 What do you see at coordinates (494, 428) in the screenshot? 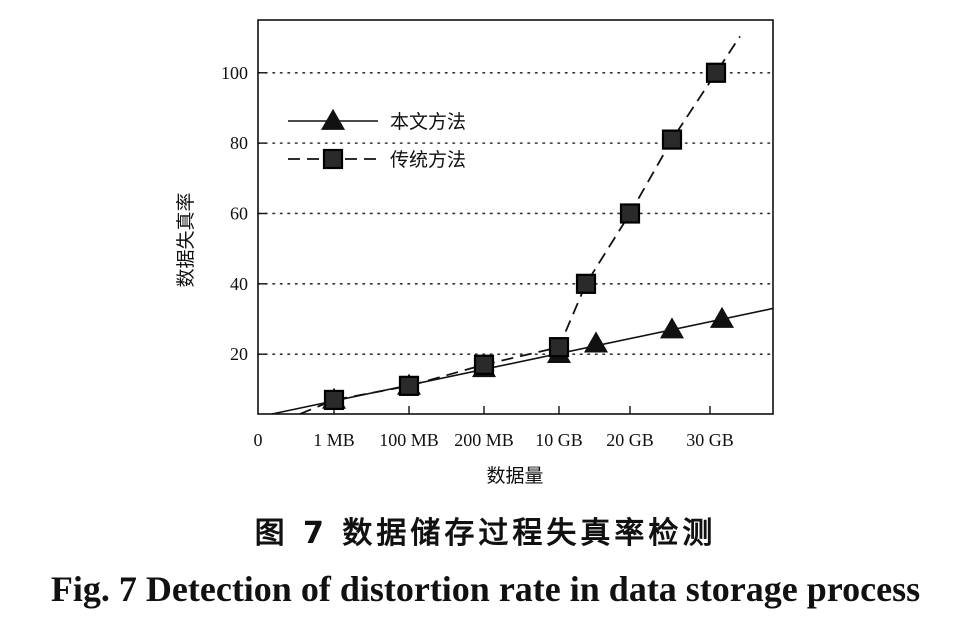
I see `x-axis-ticks: 0 1 MB 100 MB 200 MB 10 GB 20 GB 30 GB` at bounding box center [494, 428].